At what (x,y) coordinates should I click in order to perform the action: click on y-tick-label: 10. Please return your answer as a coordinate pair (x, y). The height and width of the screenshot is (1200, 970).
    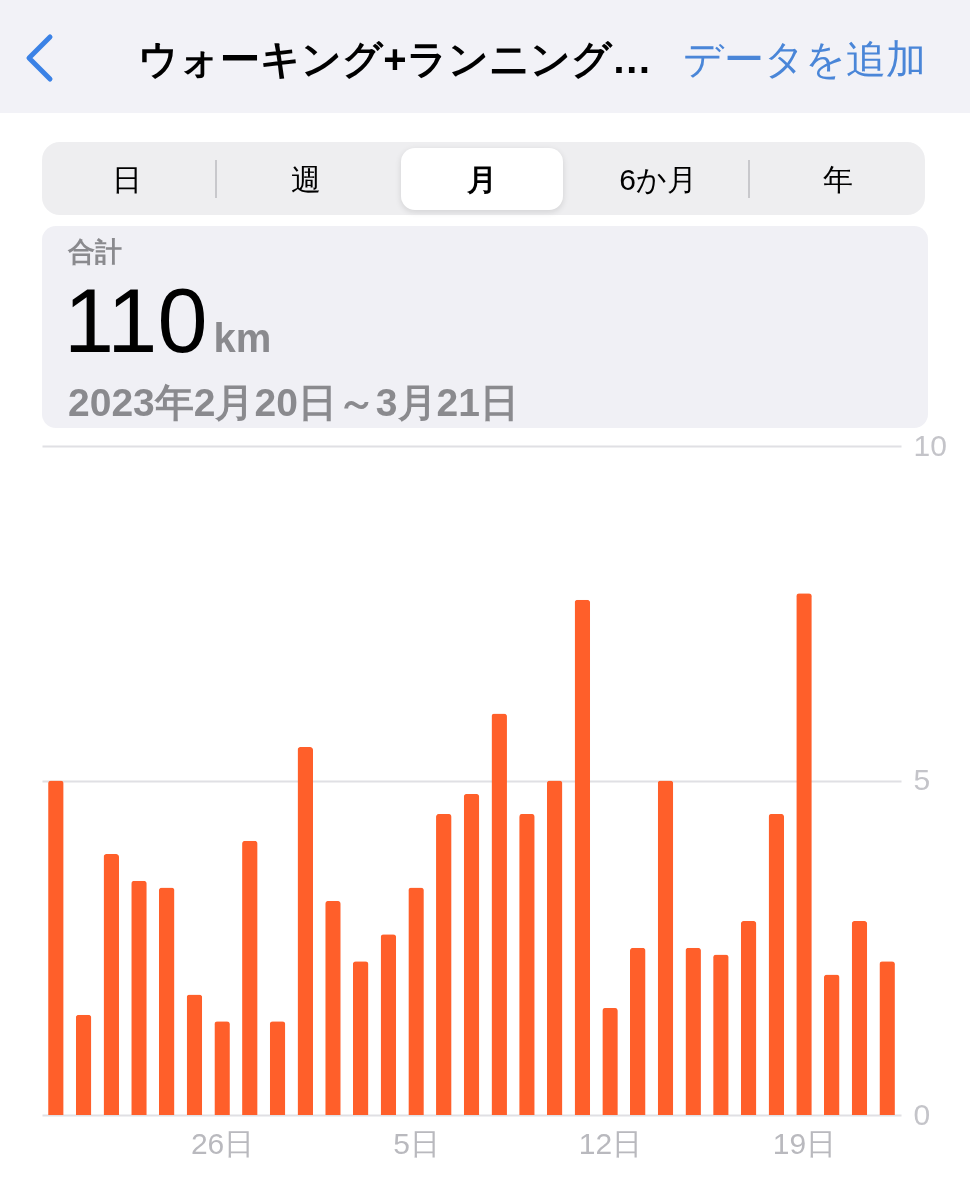
    Looking at the image, I should click on (930, 445).